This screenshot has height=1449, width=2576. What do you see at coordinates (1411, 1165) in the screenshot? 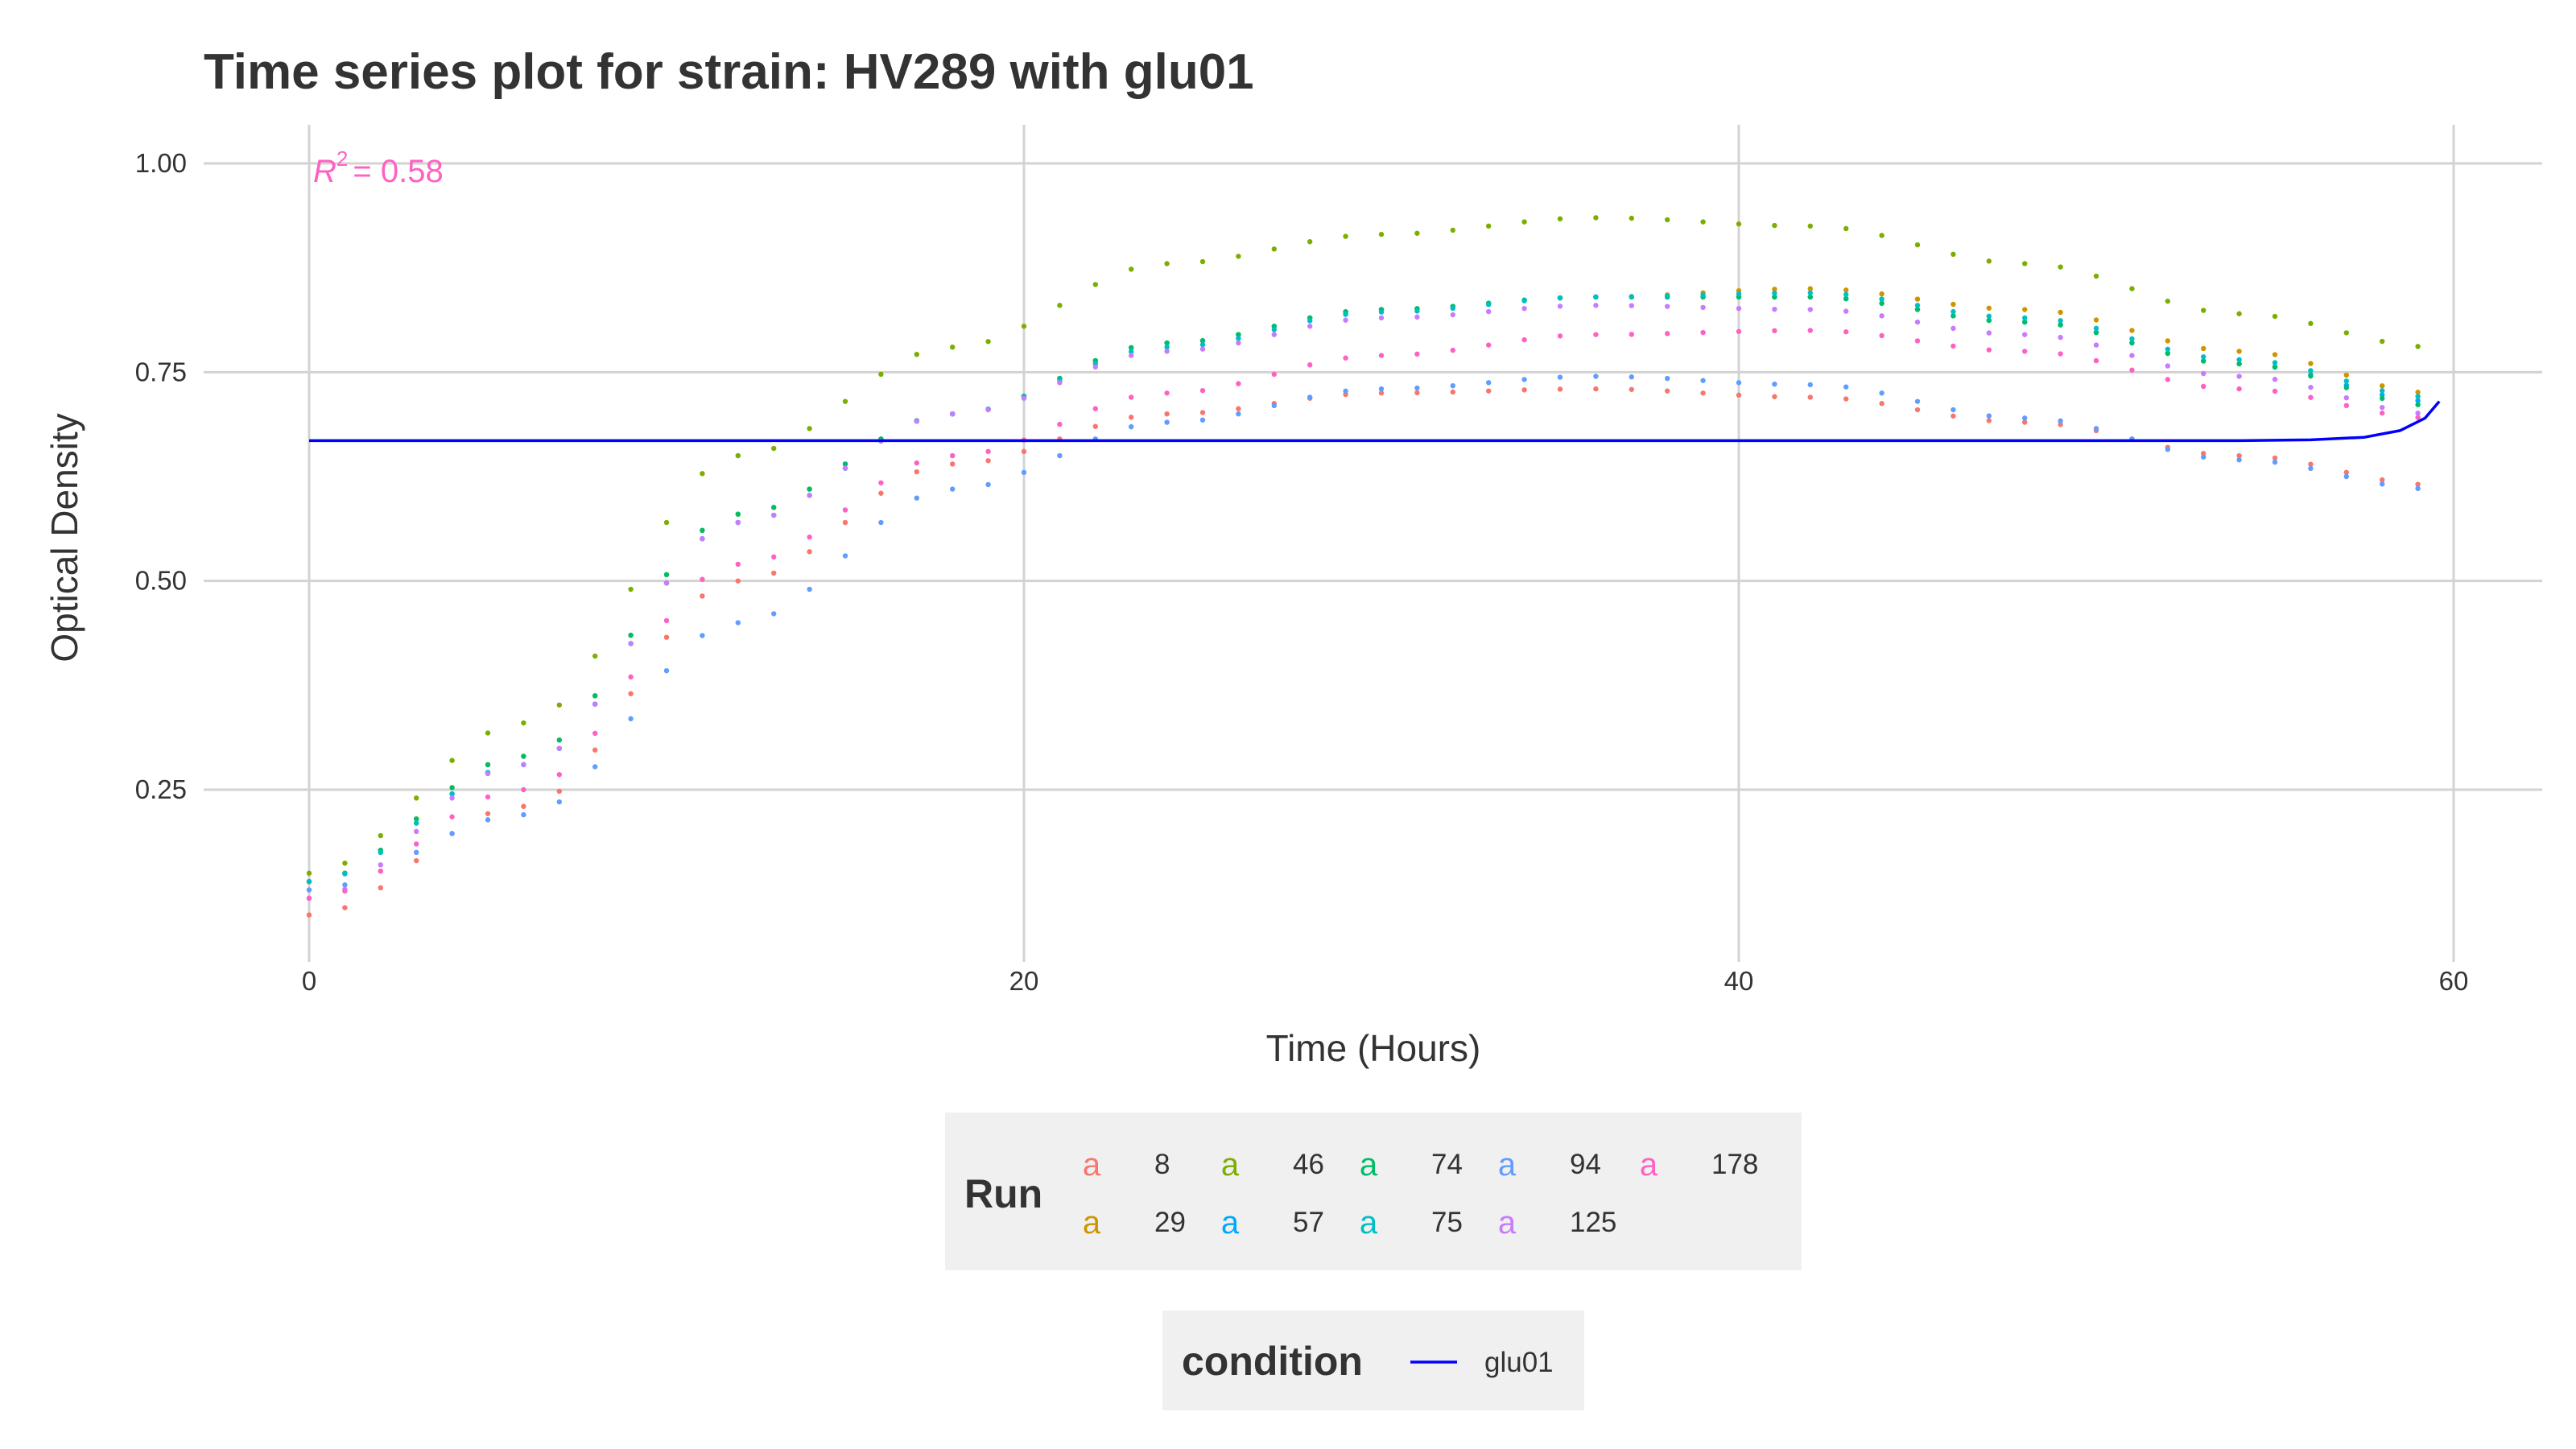
I see `legend-run-item: a 74` at bounding box center [1411, 1165].